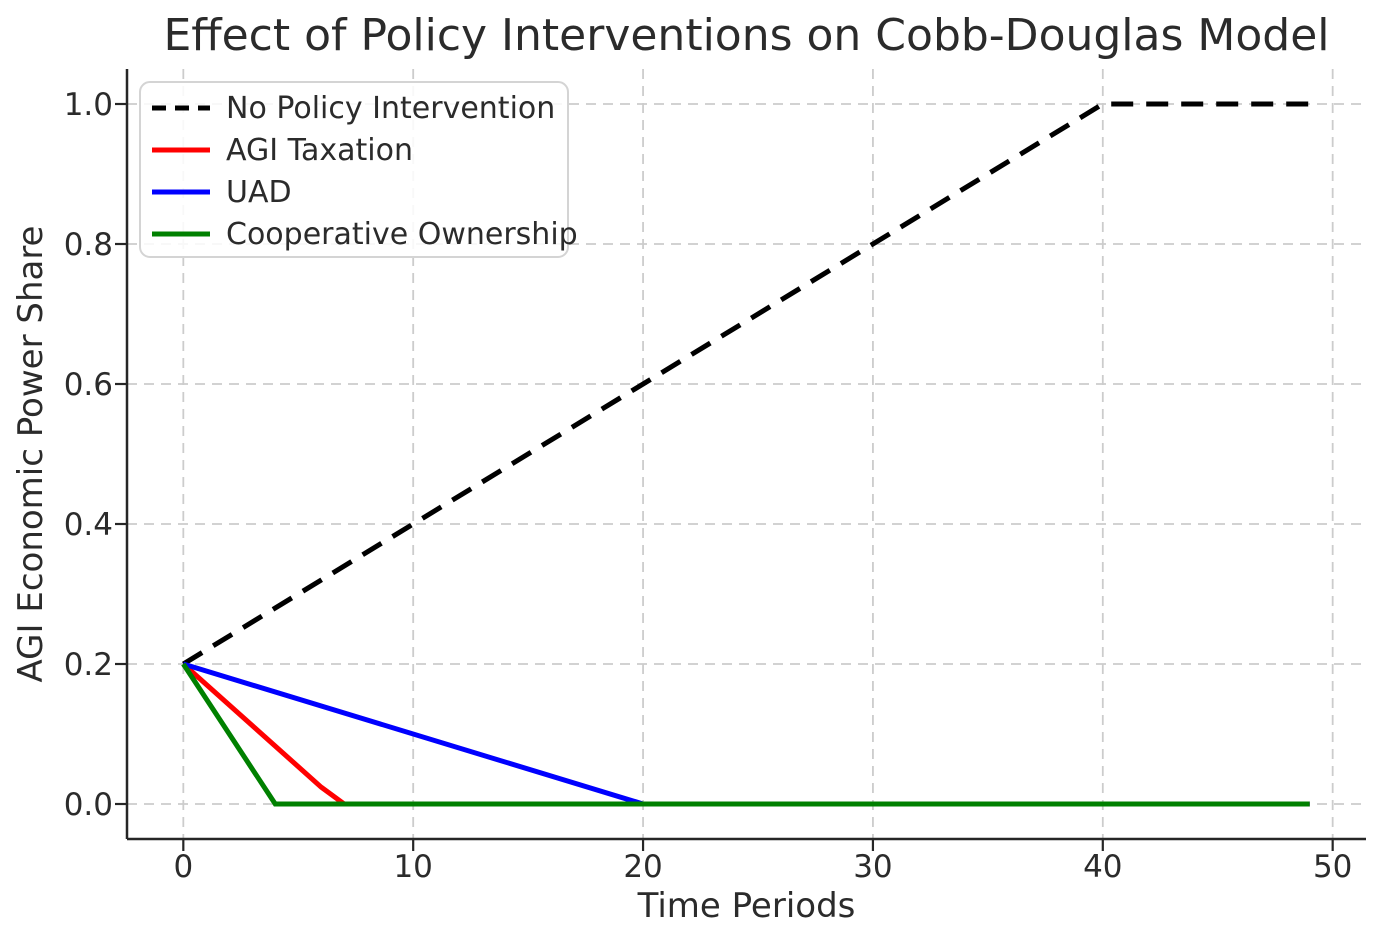 This screenshot has height=947, width=1387. I want to click on legend-box, so click(354, 169).